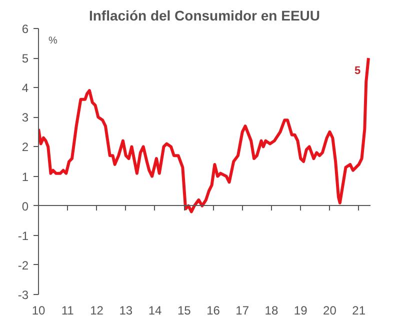  Describe the element at coordinates (25, 29) in the screenshot. I see `y-tick-label: 6` at that location.